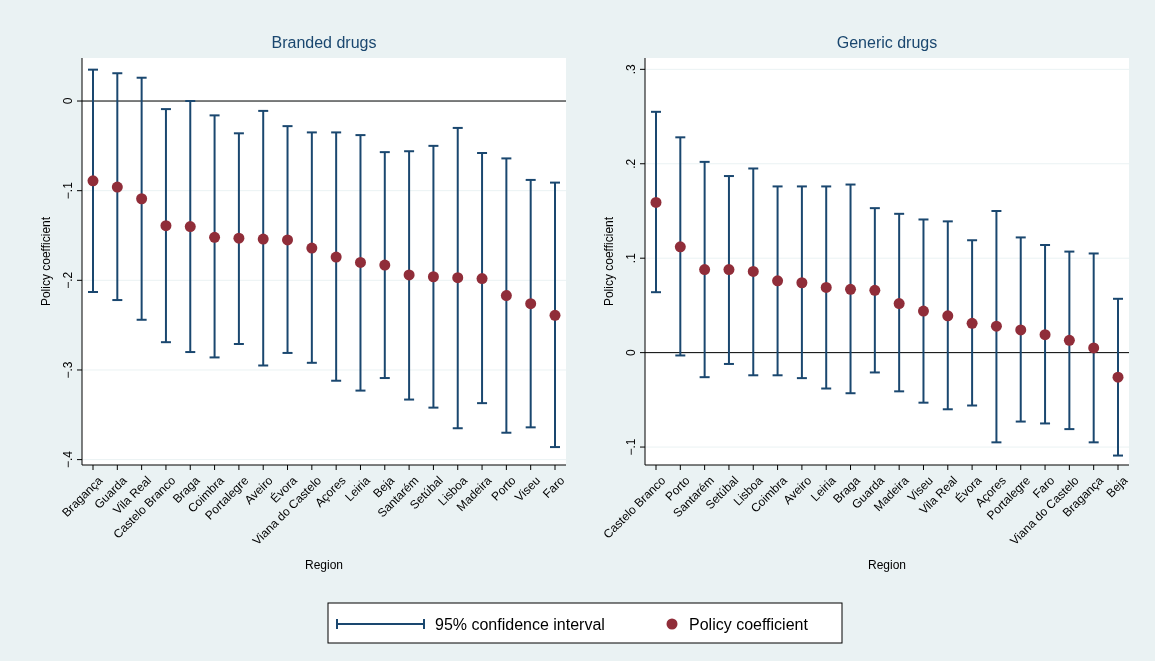 The width and height of the screenshot is (1155, 661). I want to click on y-tick-label: .2, so click(631, 163).